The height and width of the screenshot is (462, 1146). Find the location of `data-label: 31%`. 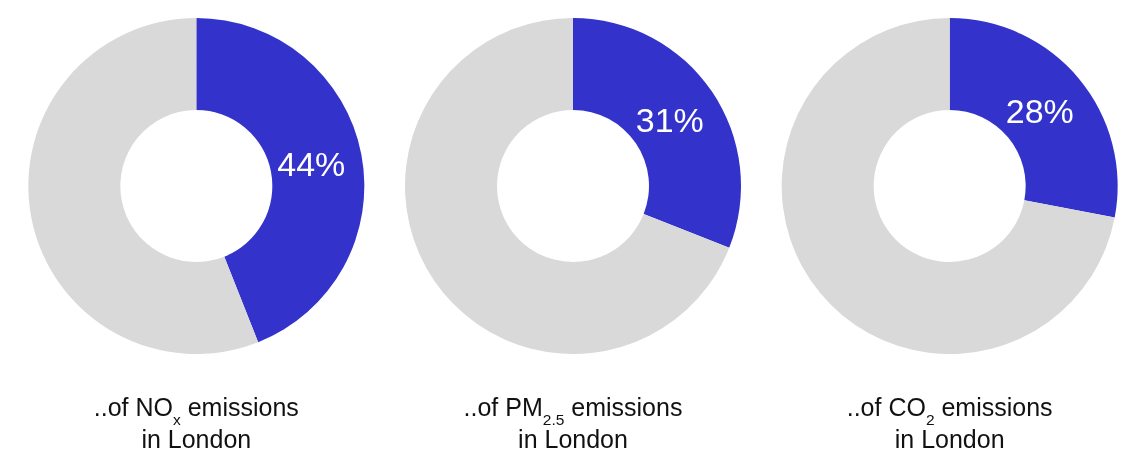

data-label: 31% is located at coordinates (669, 120).